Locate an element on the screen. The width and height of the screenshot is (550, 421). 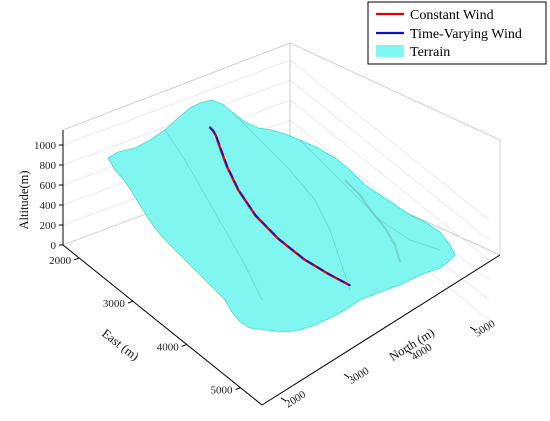
terrain-valley-shadow is located at coordinates (372, 221).